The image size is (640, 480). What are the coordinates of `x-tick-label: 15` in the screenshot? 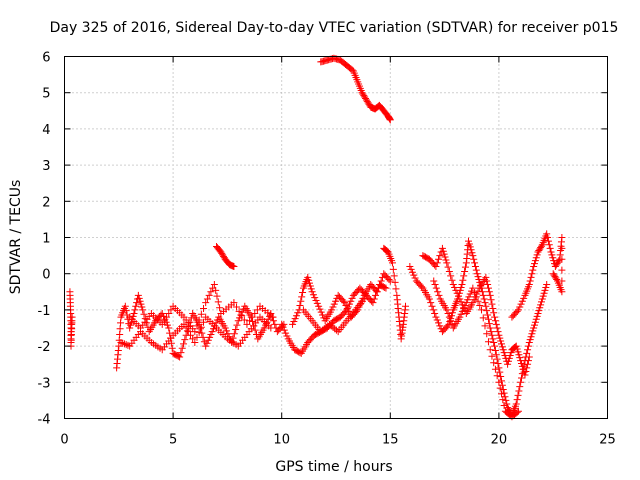 It's located at (390, 440).